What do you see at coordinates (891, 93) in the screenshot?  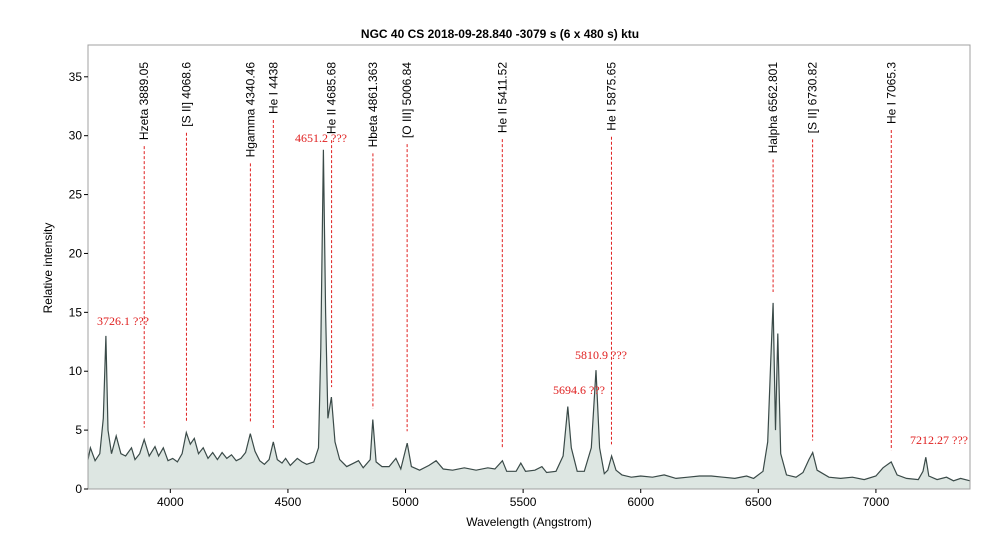 I see `line-id-label: He I 7065.3` at bounding box center [891, 93].